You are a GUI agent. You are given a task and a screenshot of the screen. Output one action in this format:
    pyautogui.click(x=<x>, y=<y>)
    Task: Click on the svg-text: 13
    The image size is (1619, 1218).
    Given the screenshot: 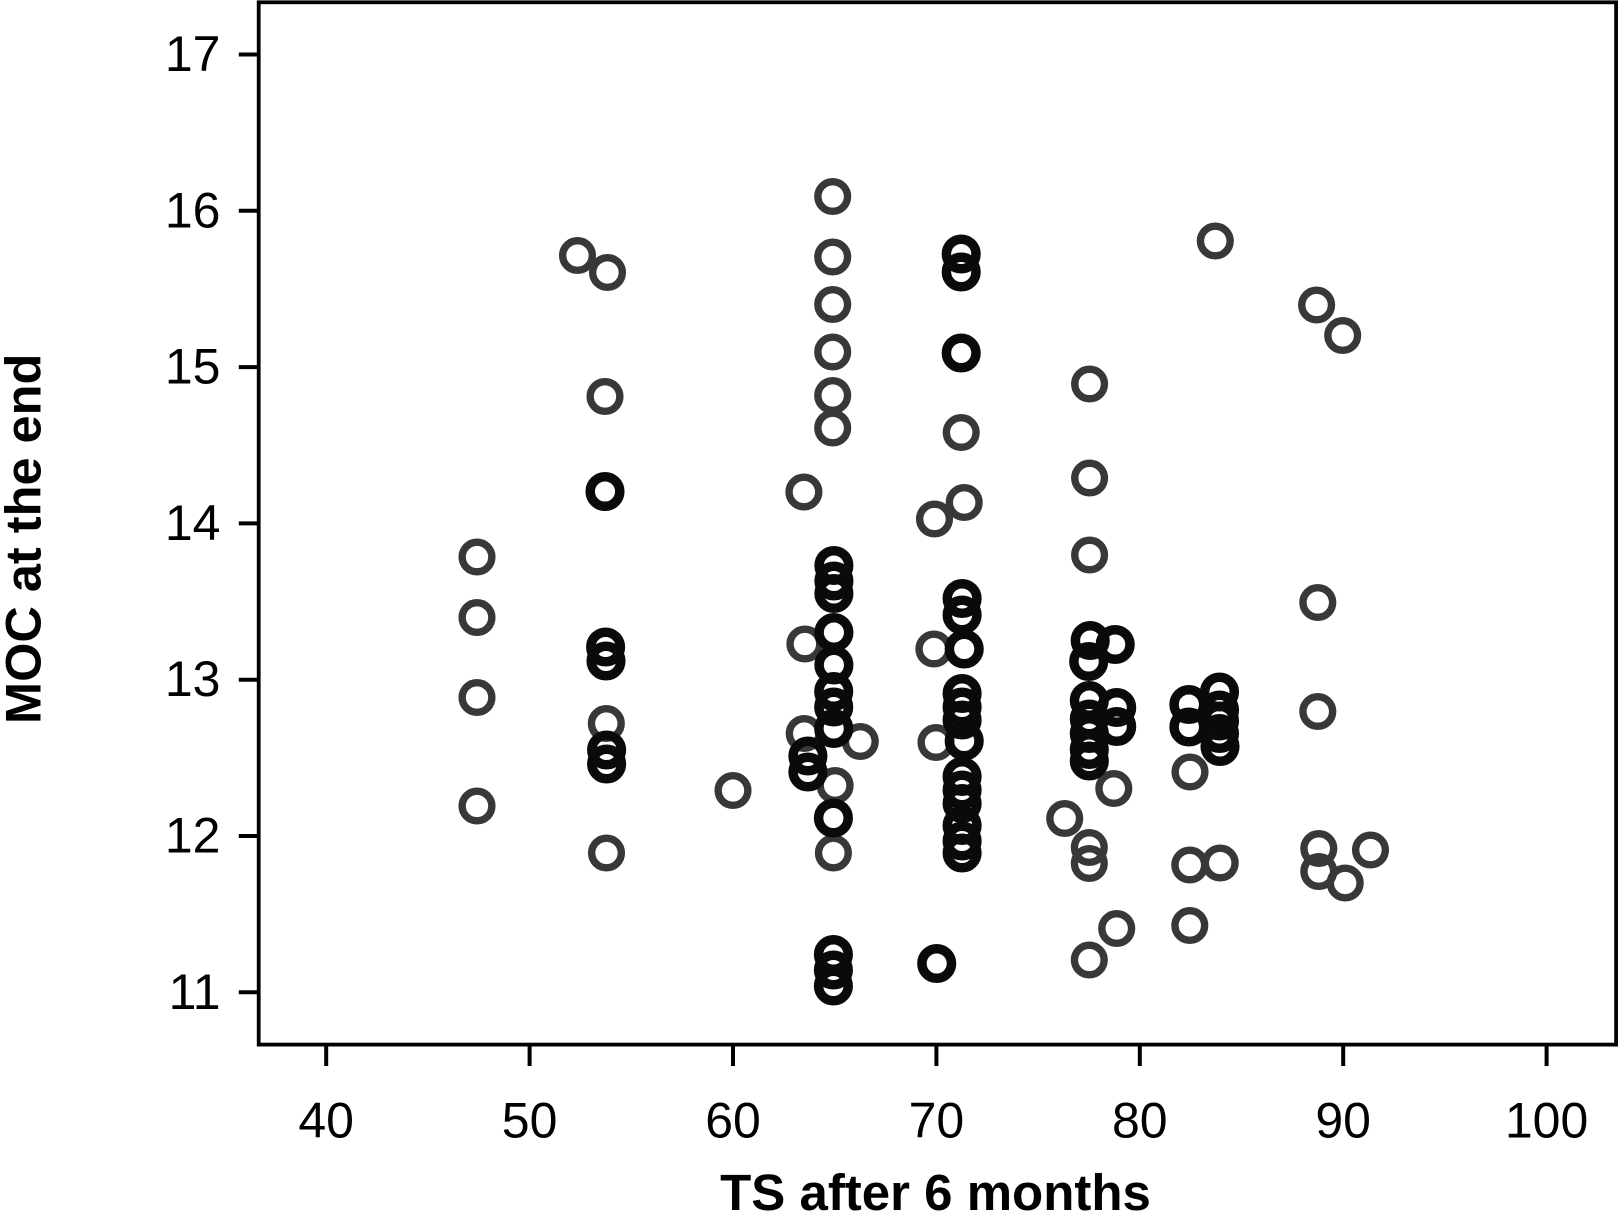 What is the action you would take?
    pyautogui.click(x=193, y=679)
    